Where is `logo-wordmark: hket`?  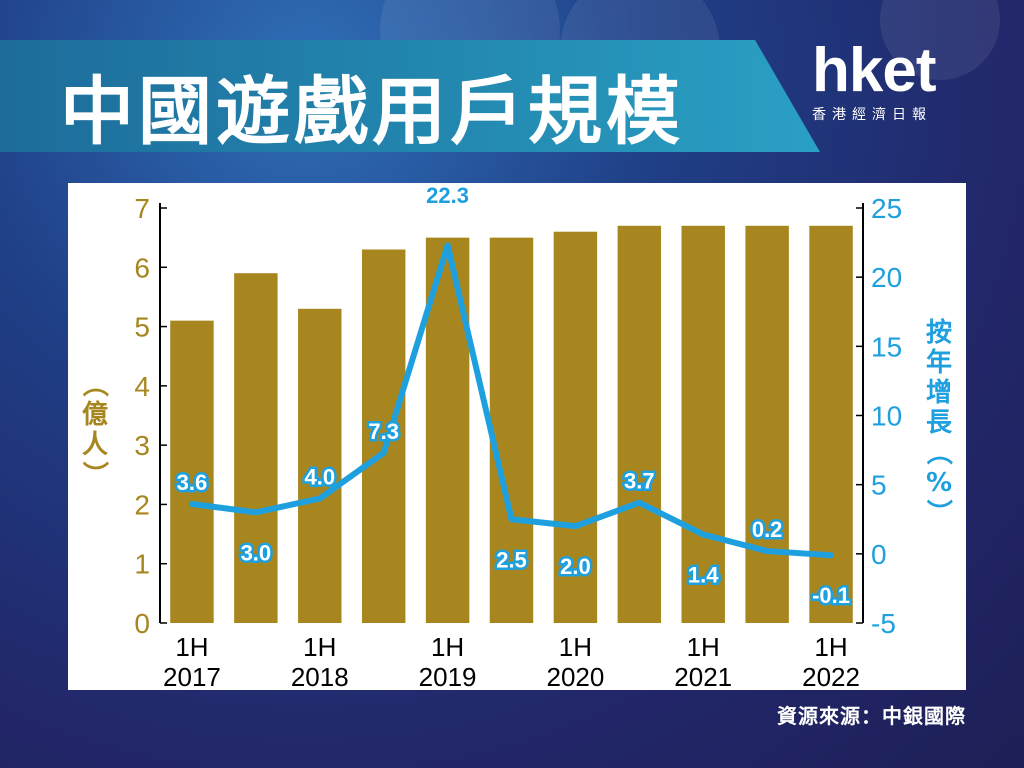 logo-wordmark: hket is located at coordinates (874, 70).